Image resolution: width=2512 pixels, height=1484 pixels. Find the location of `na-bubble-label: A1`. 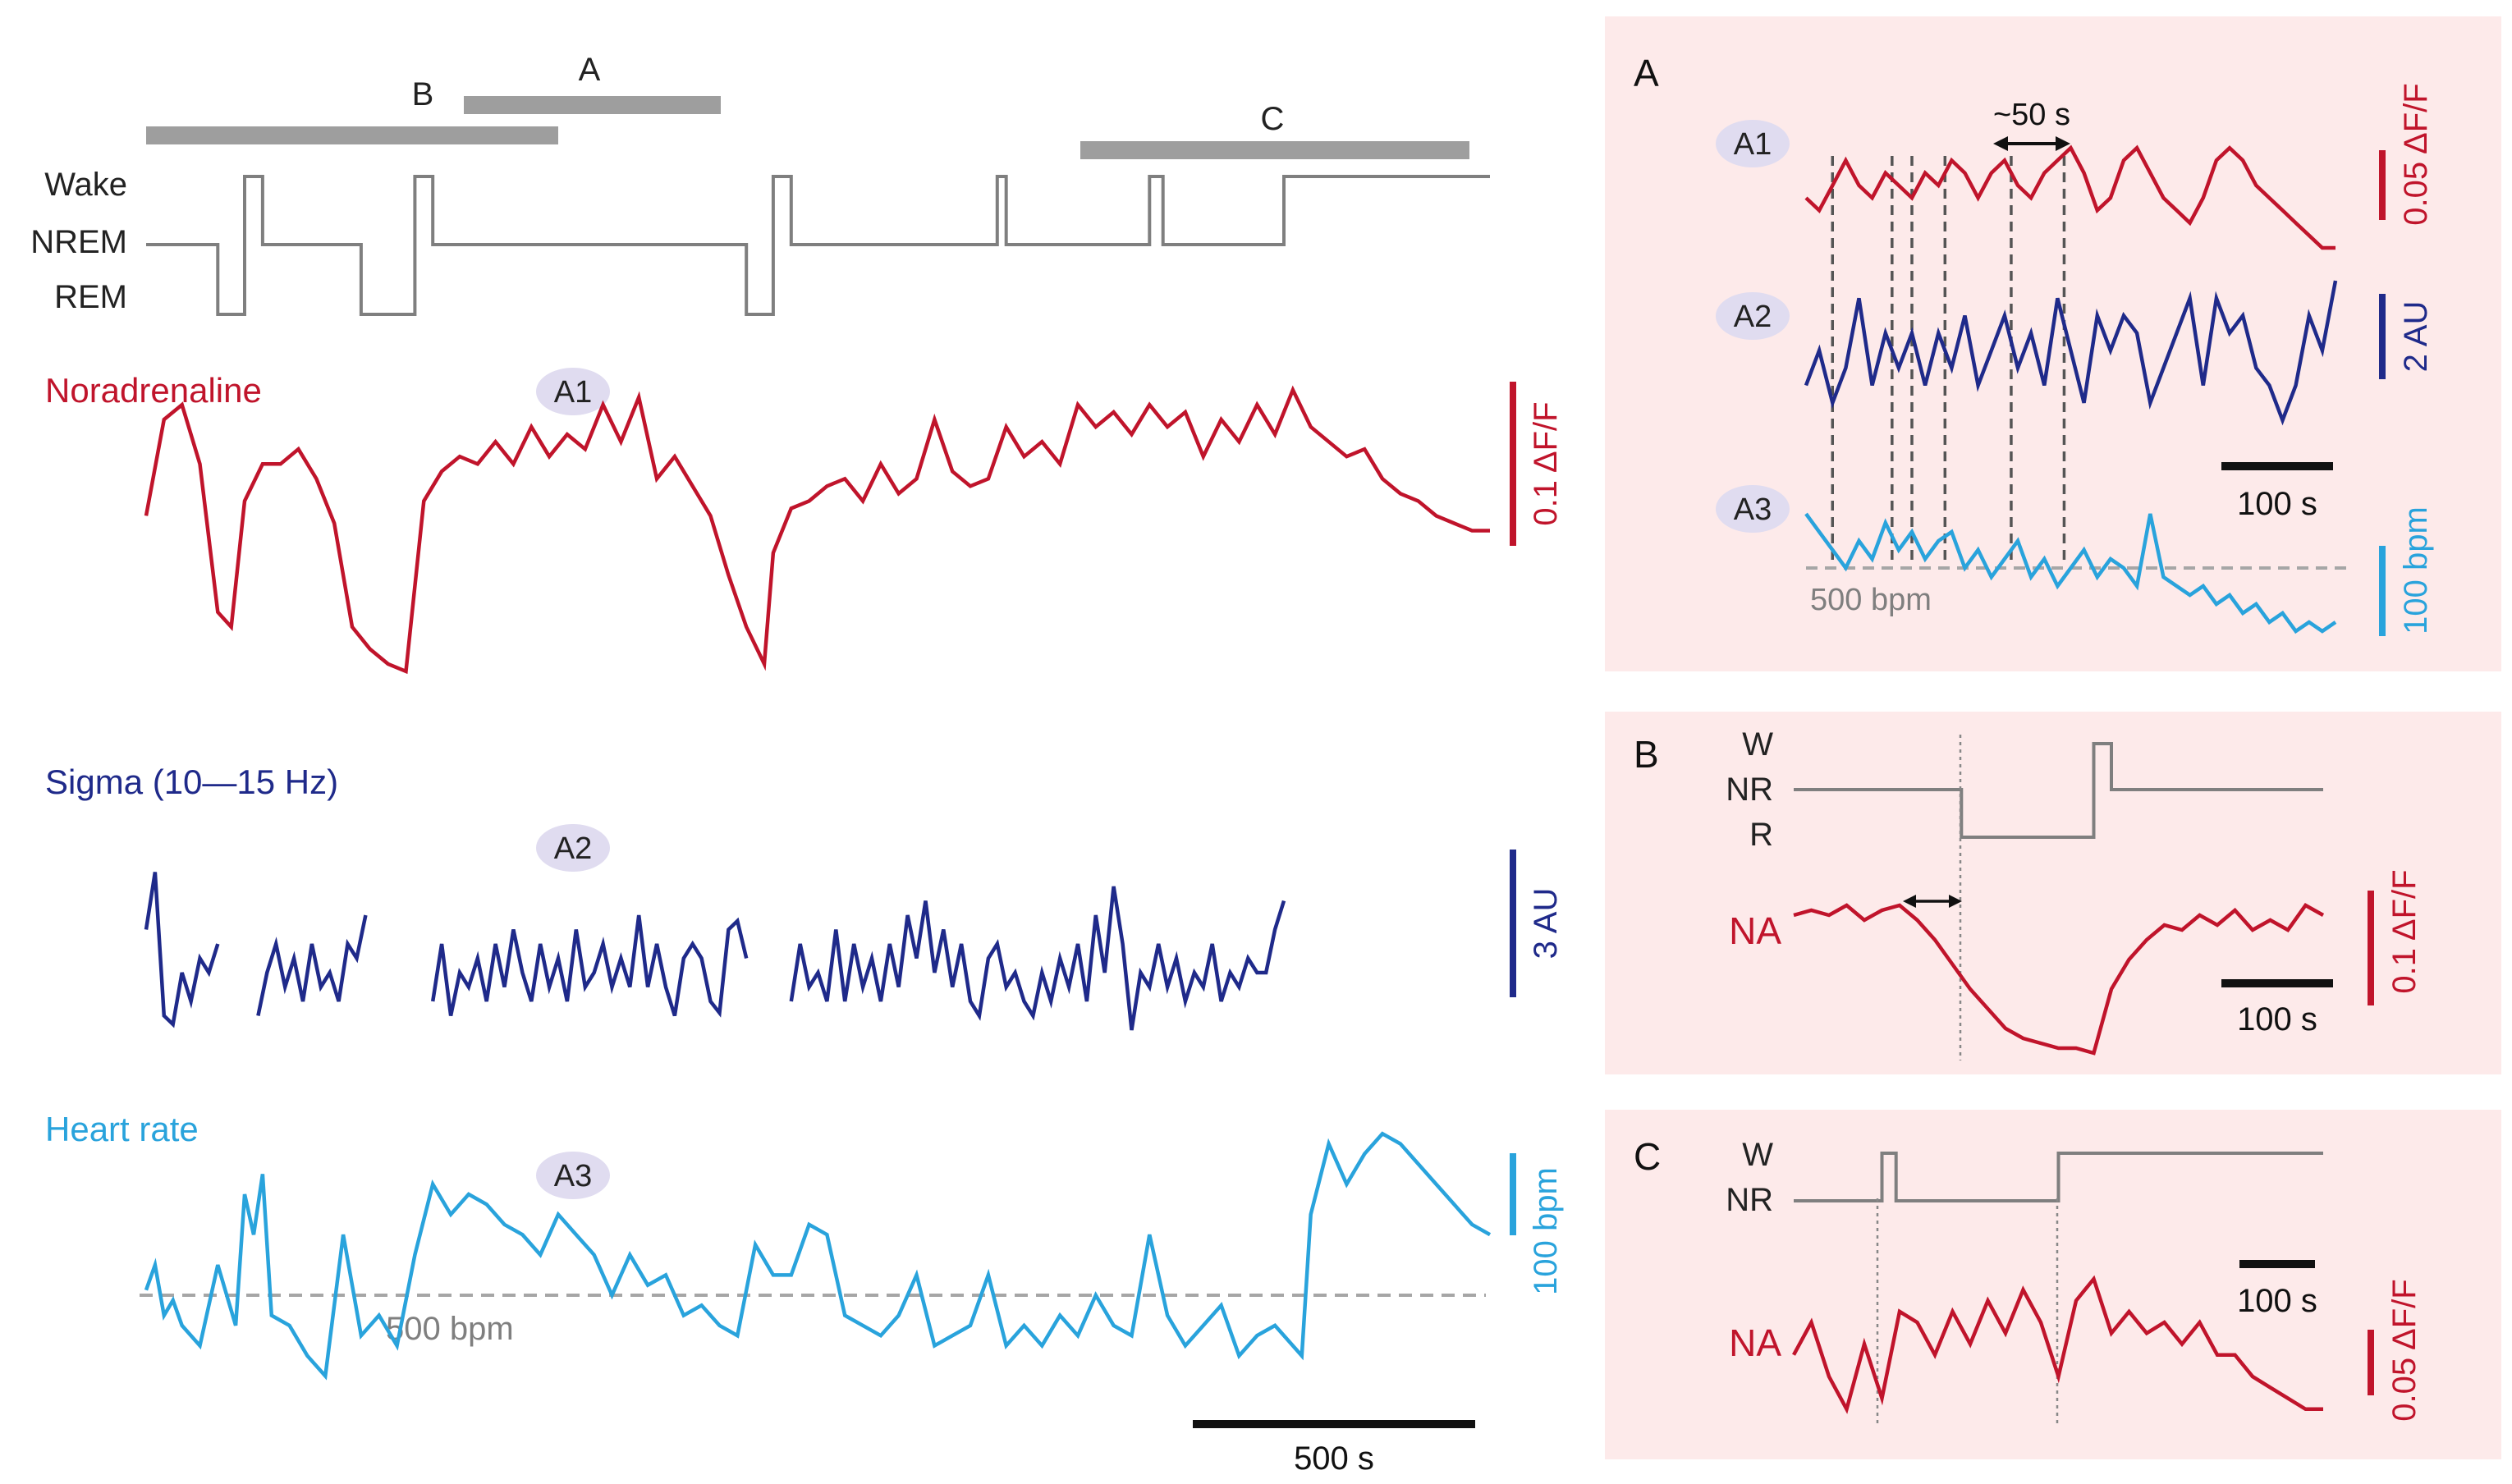

na-bubble-label: A1 is located at coordinates (573, 392).